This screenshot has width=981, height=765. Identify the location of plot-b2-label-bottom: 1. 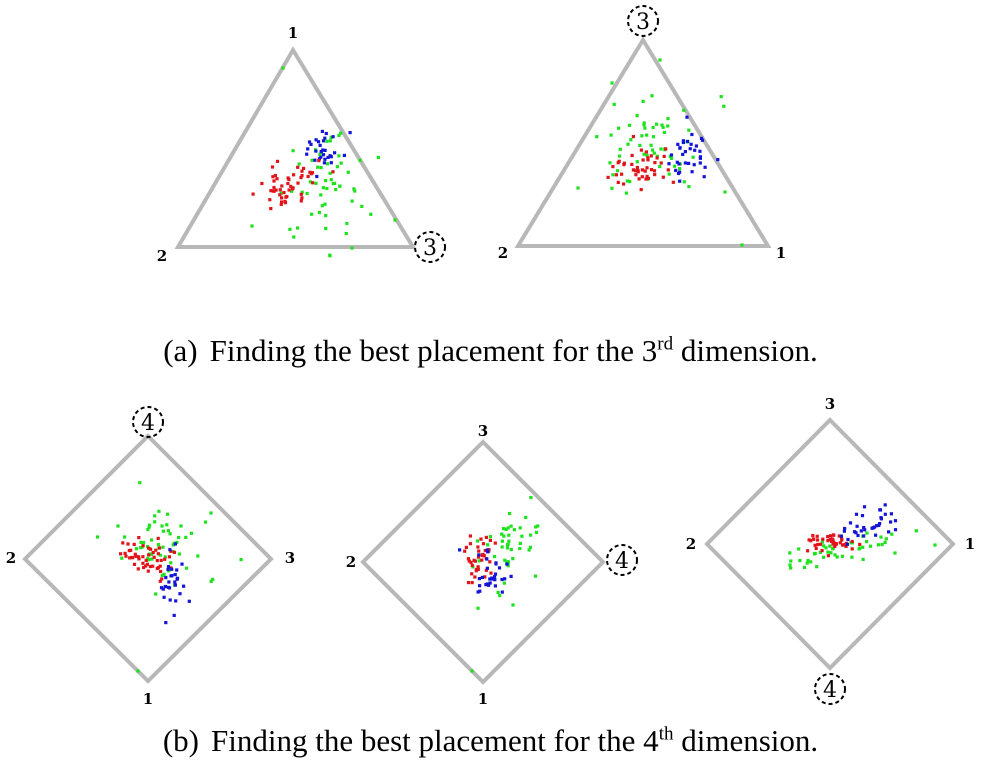
(483, 699).